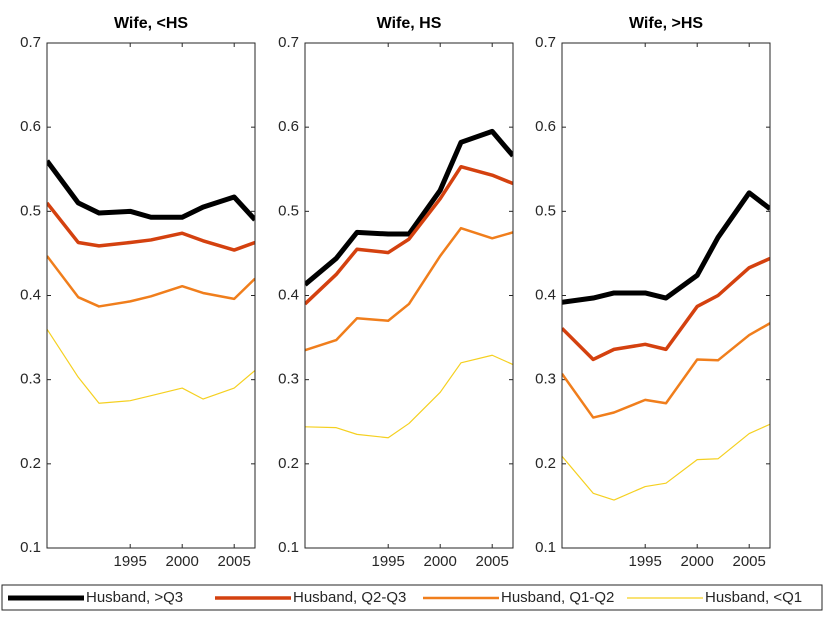  Describe the element at coordinates (134, 597) in the screenshot. I see `legend-label: Husband, >Q3` at that location.